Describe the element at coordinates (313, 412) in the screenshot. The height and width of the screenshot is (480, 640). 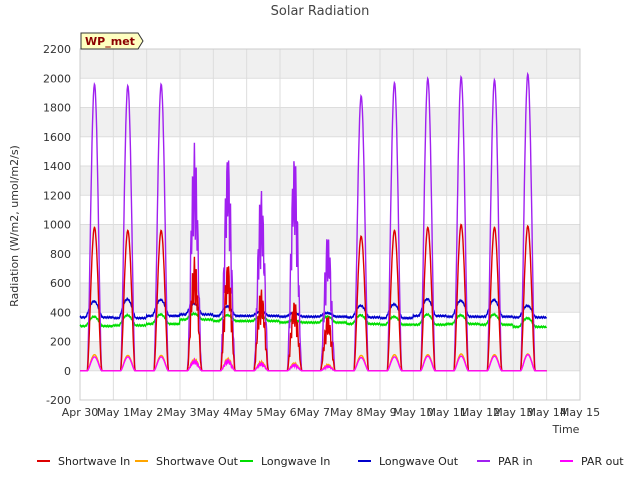
I see `x-tick-label: May 7` at that location.